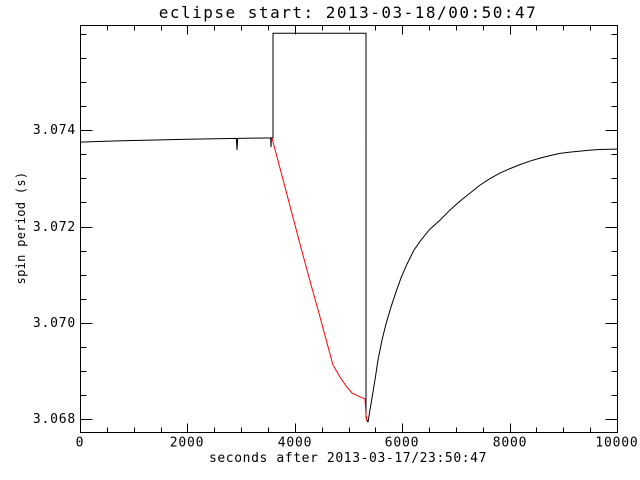 Image resolution: width=640 pixels, height=480 pixels. Describe the element at coordinates (295, 443) in the screenshot. I see `x-tick-label: 4000` at that location.